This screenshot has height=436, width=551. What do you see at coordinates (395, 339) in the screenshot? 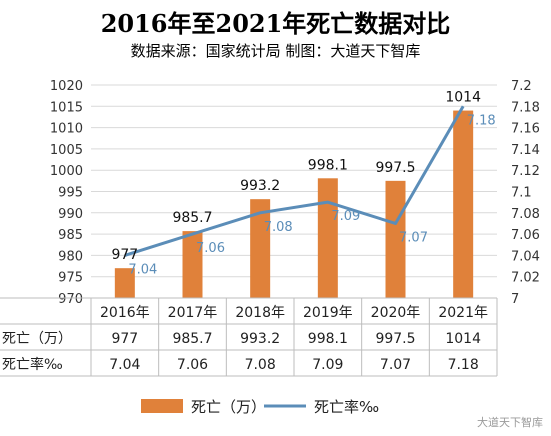
I see `table-cell: 997.5` at bounding box center [395, 339].